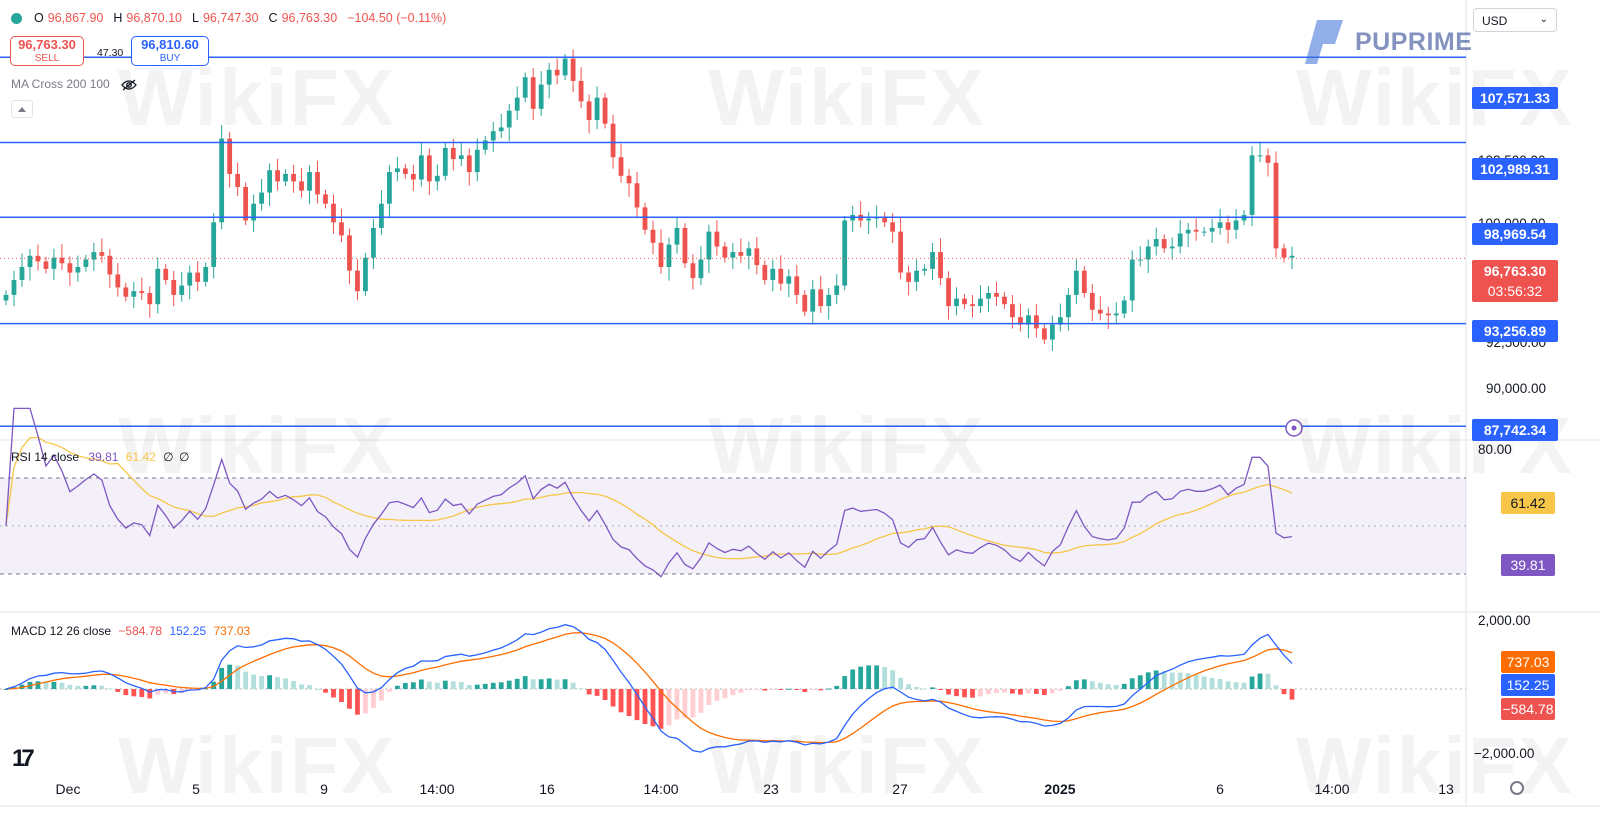 This screenshot has height=825, width=1600. Describe the element at coordinates (129, 85) in the screenshot. I see `eye-off-icon` at that location.